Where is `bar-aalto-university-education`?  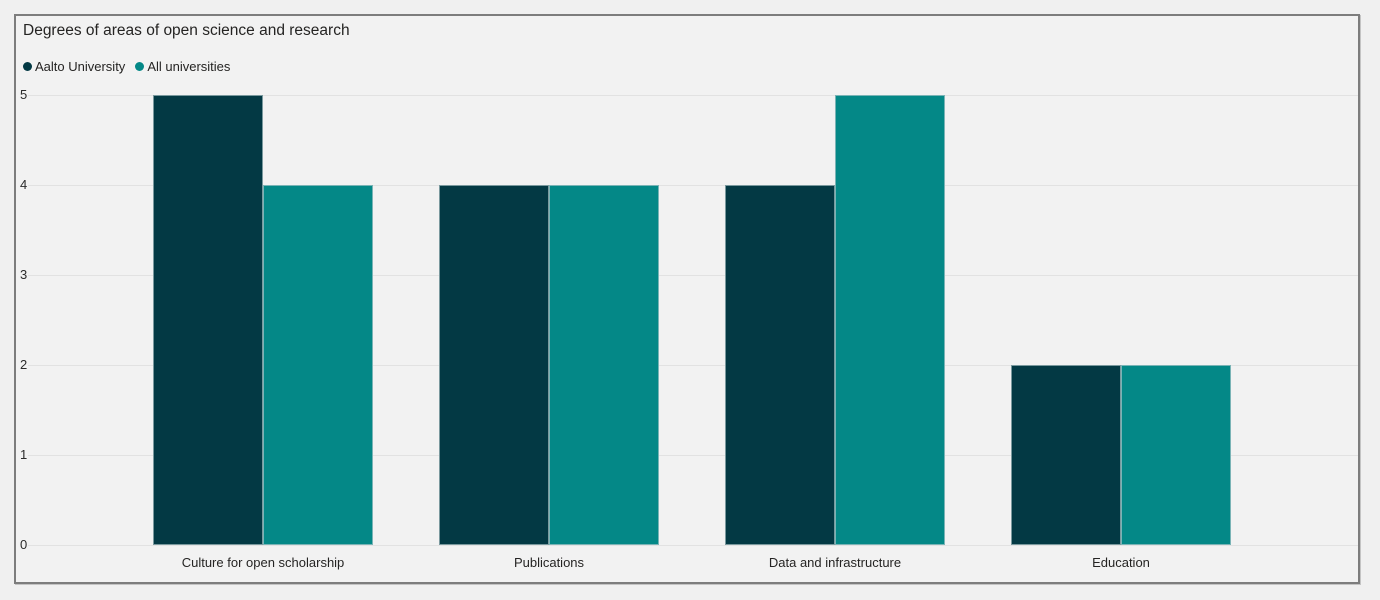
bar-aalto-university-education is located at coordinates (1066, 455).